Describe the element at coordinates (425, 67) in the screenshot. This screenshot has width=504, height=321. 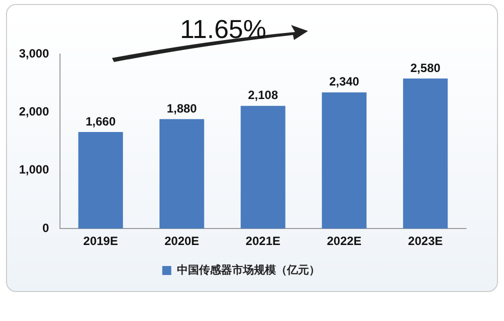
I see `data-label: 2,580` at that location.